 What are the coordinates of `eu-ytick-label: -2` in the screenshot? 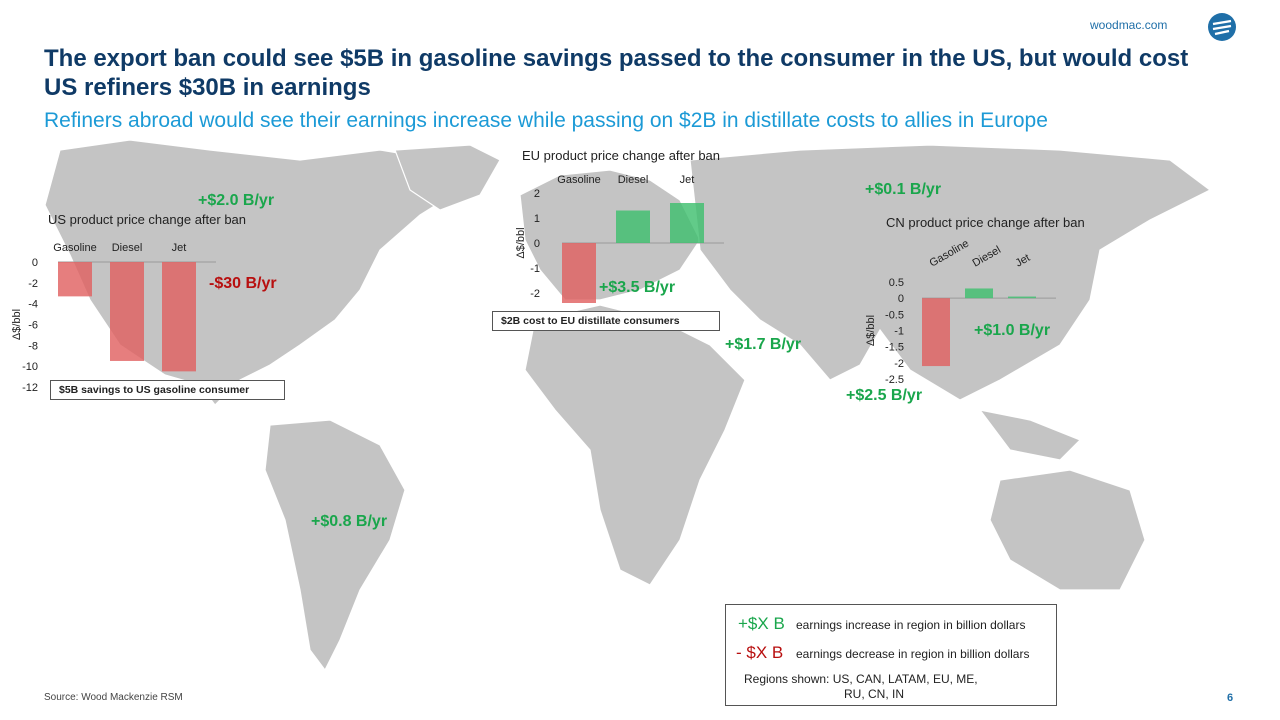 It's located at (535, 294).